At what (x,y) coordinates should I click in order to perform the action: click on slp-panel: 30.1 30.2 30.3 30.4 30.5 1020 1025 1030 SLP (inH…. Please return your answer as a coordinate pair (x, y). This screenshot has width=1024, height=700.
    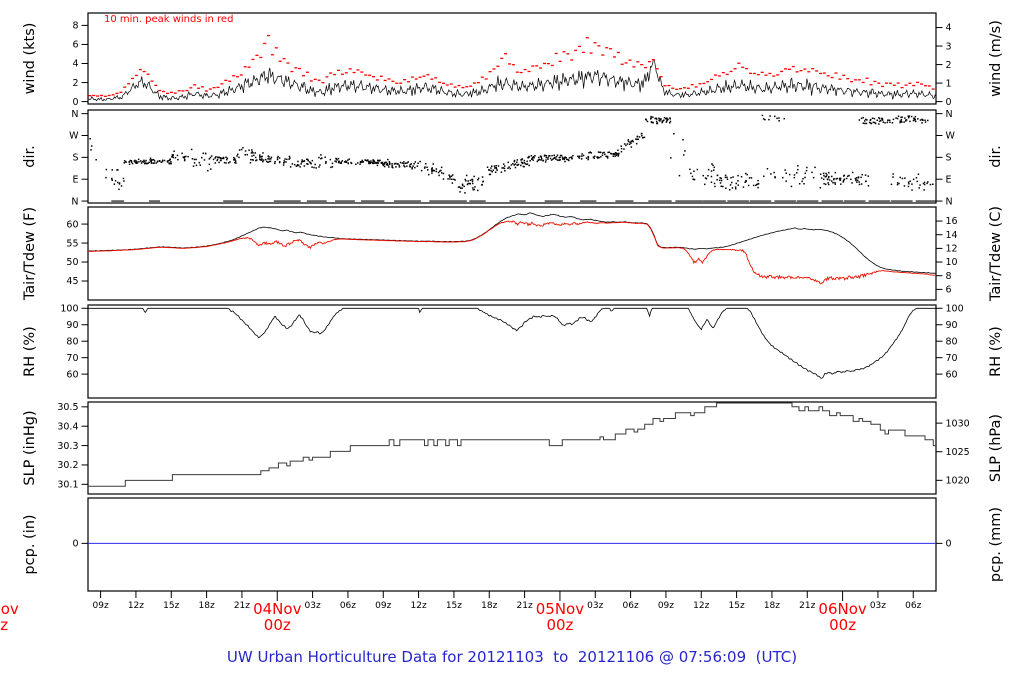
    Looking at the image, I should click on (513, 448).